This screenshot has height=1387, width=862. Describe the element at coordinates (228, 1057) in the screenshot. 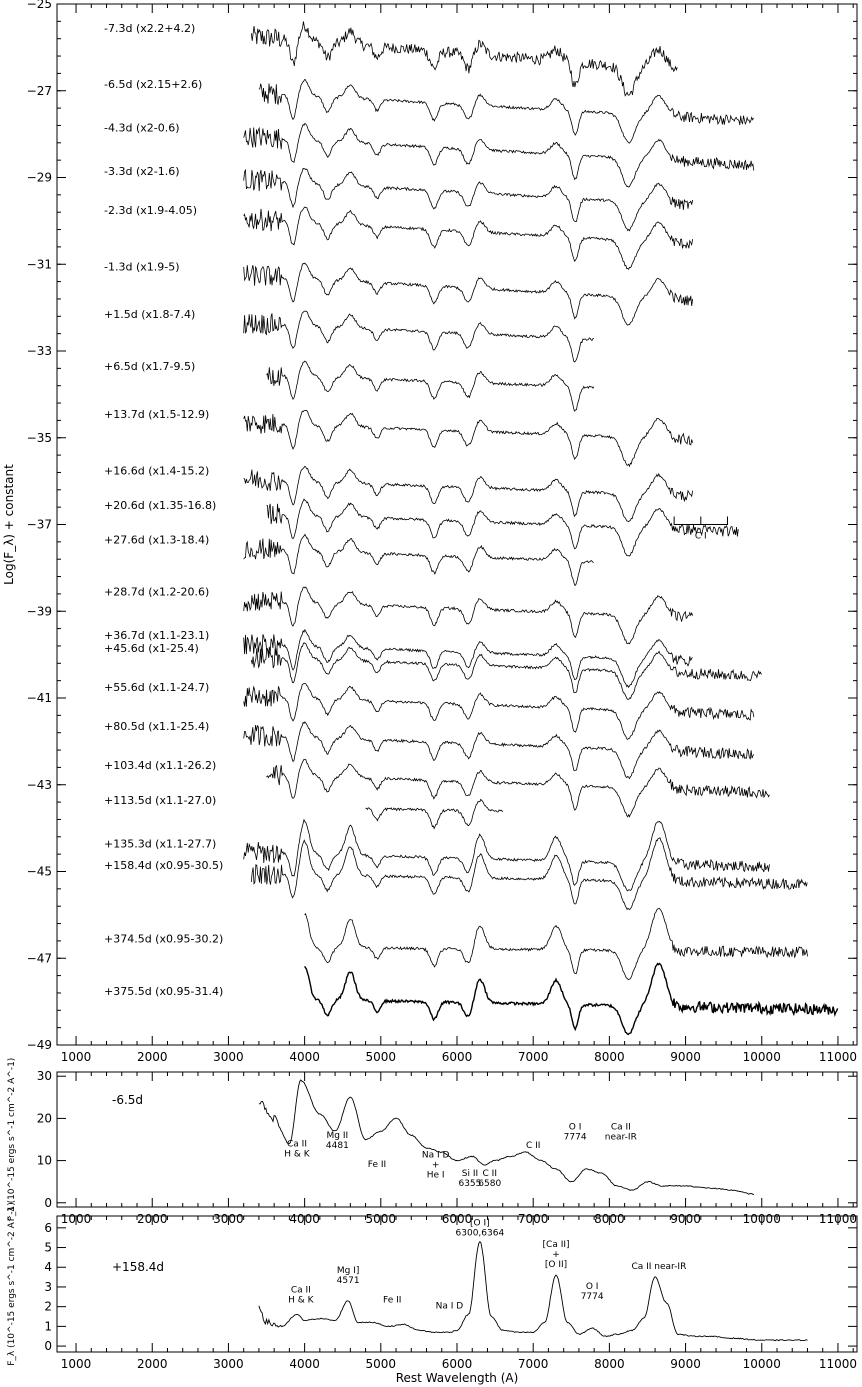

I see `x-tick-label: 3000` at that location.